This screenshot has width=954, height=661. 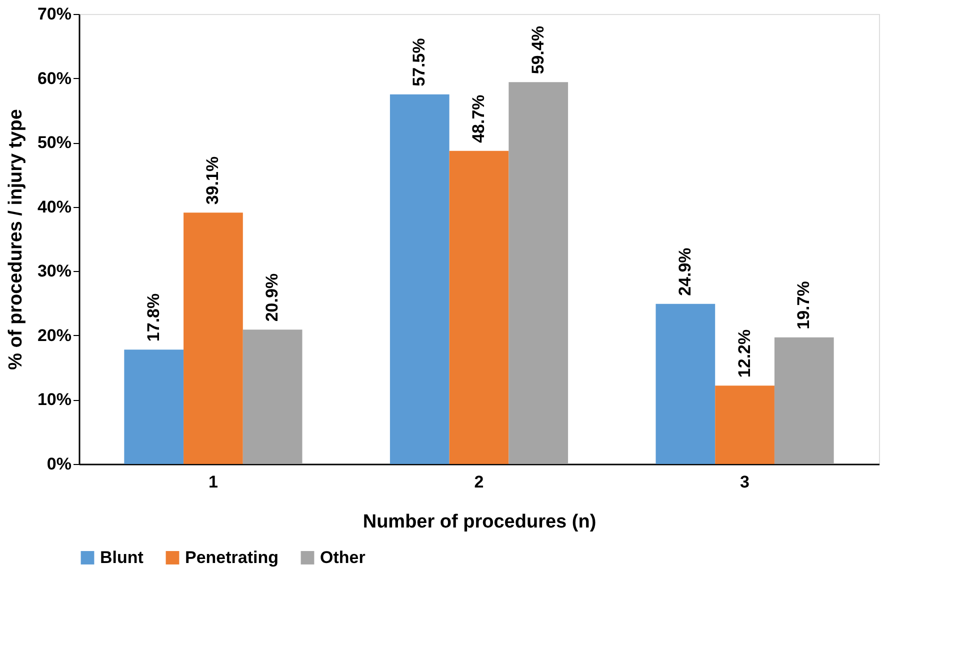 I want to click on y-tick-label: 70%, so click(x=54, y=14).